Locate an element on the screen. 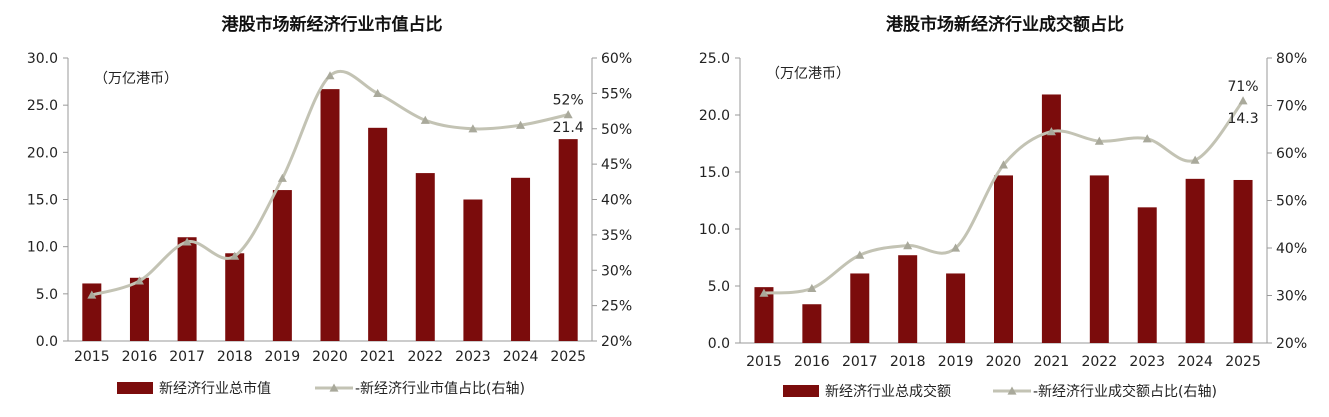  y-left-tick-label: 30.0 is located at coordinates (42, 59).